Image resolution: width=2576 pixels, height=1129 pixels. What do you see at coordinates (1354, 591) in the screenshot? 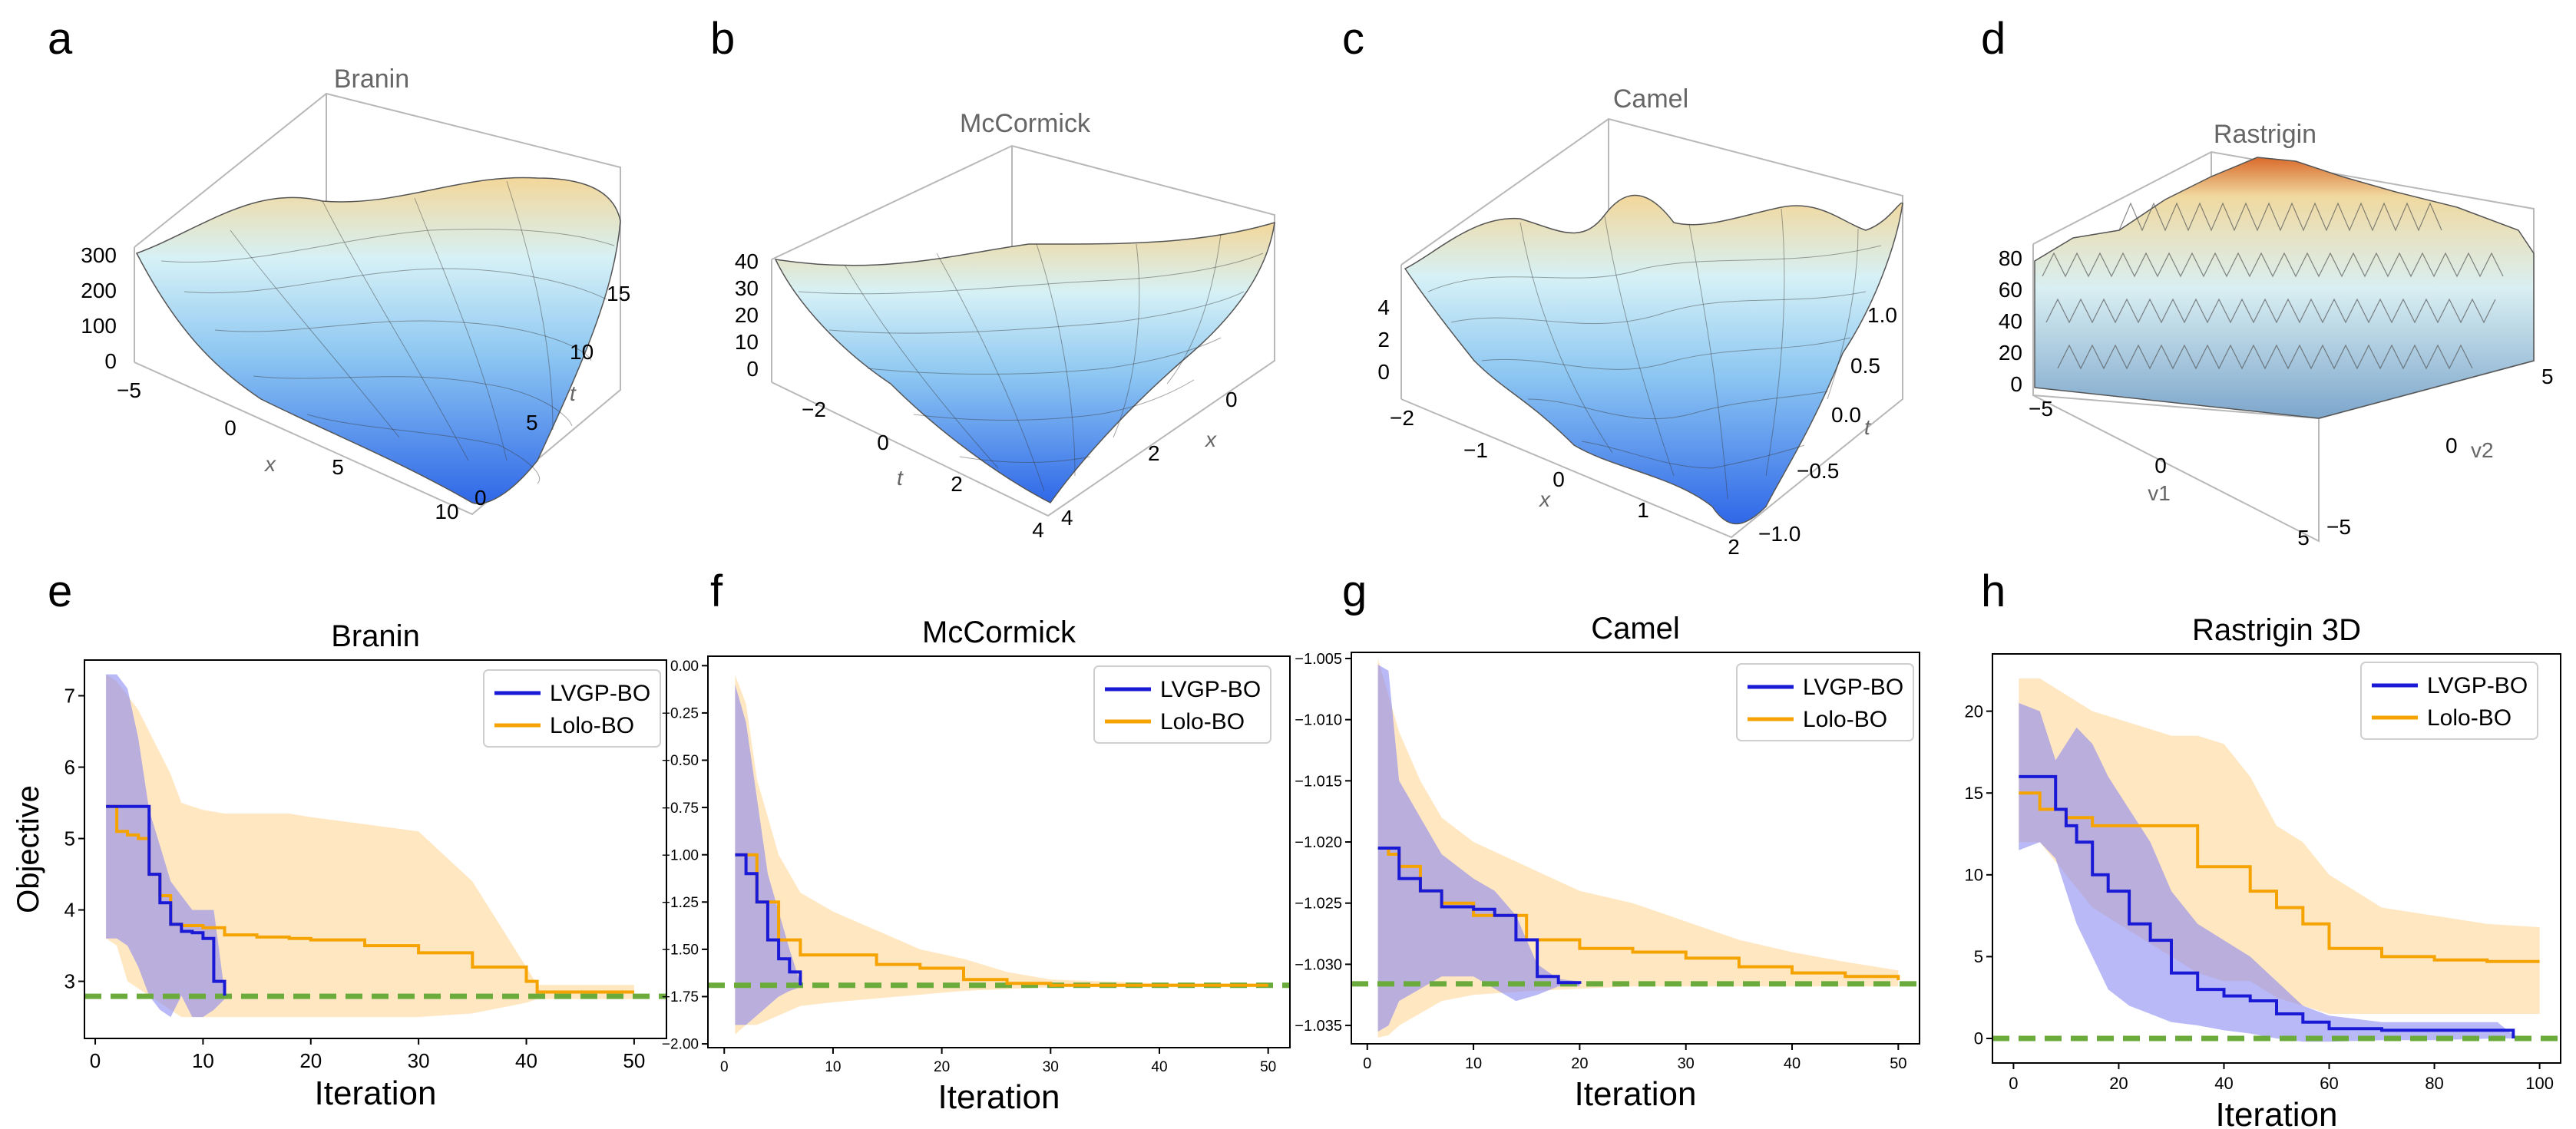
I see `panel-letter: g` at bounding box center [1354, 591].